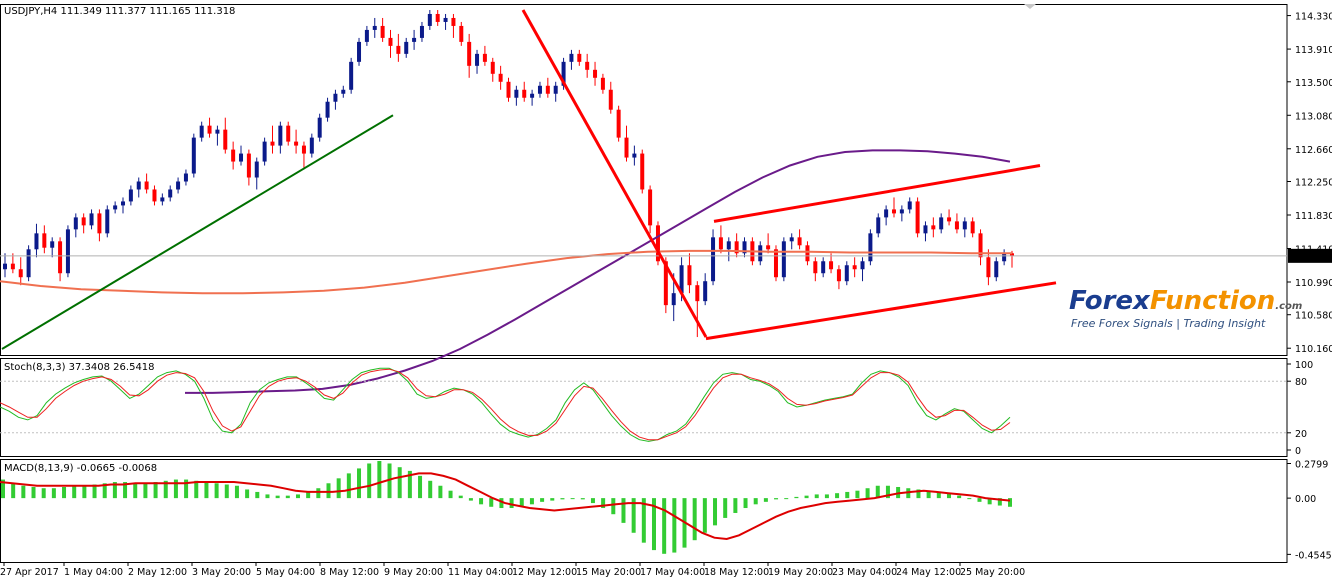 This screenshot has width=1332, height=582. I want to click on price-tick-label: 113.500, so click(1313, 83).